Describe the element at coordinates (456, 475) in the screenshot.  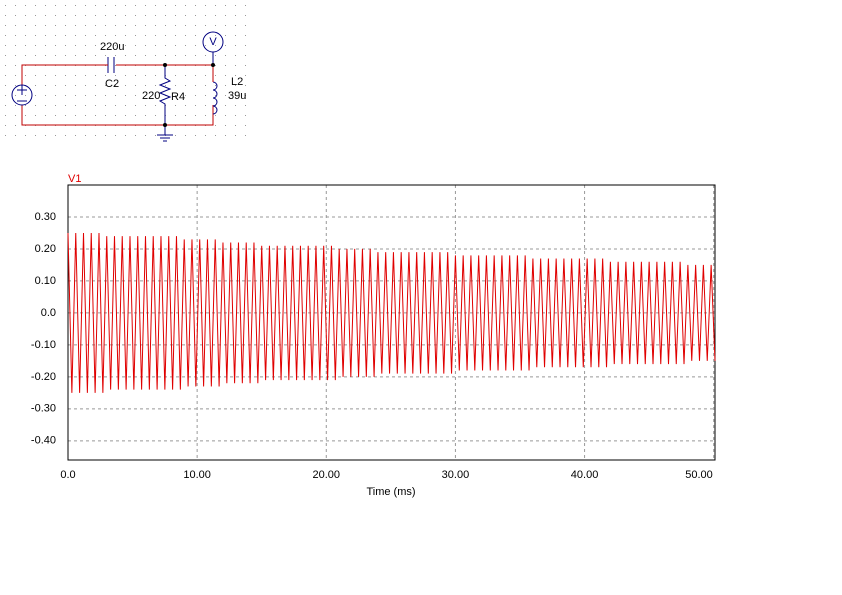
I see `x-tick-label: 30.00` at that location.